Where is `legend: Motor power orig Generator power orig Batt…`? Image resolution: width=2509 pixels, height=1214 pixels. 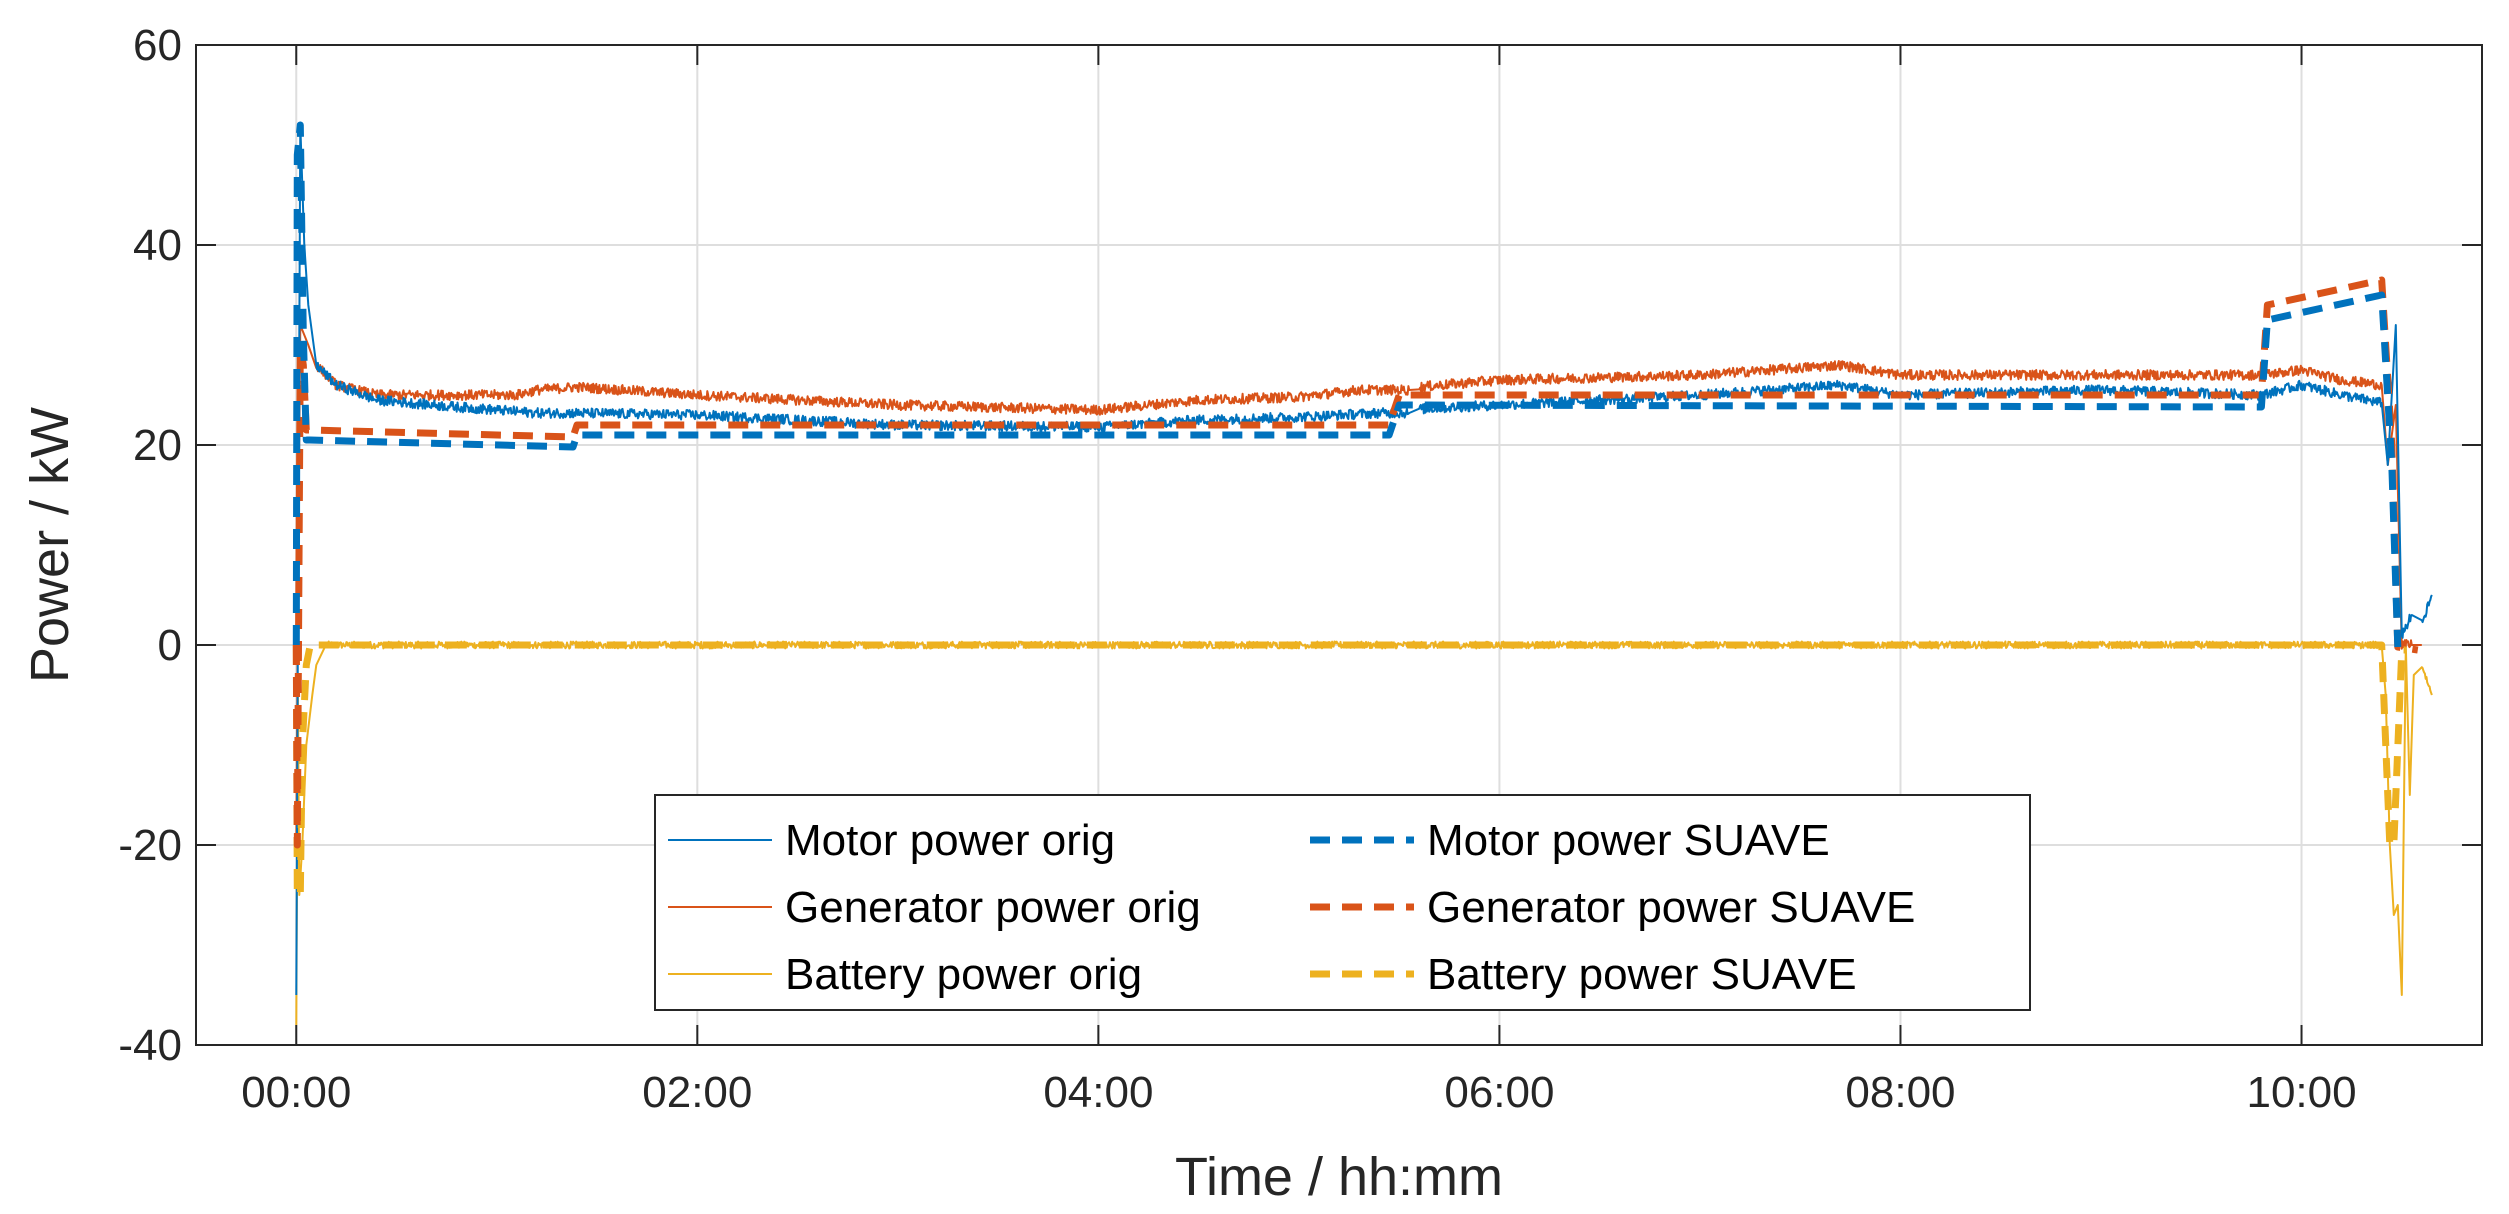
legend: Motor power orig Generator power orig Batt… is located at coordinates (1342, 902).